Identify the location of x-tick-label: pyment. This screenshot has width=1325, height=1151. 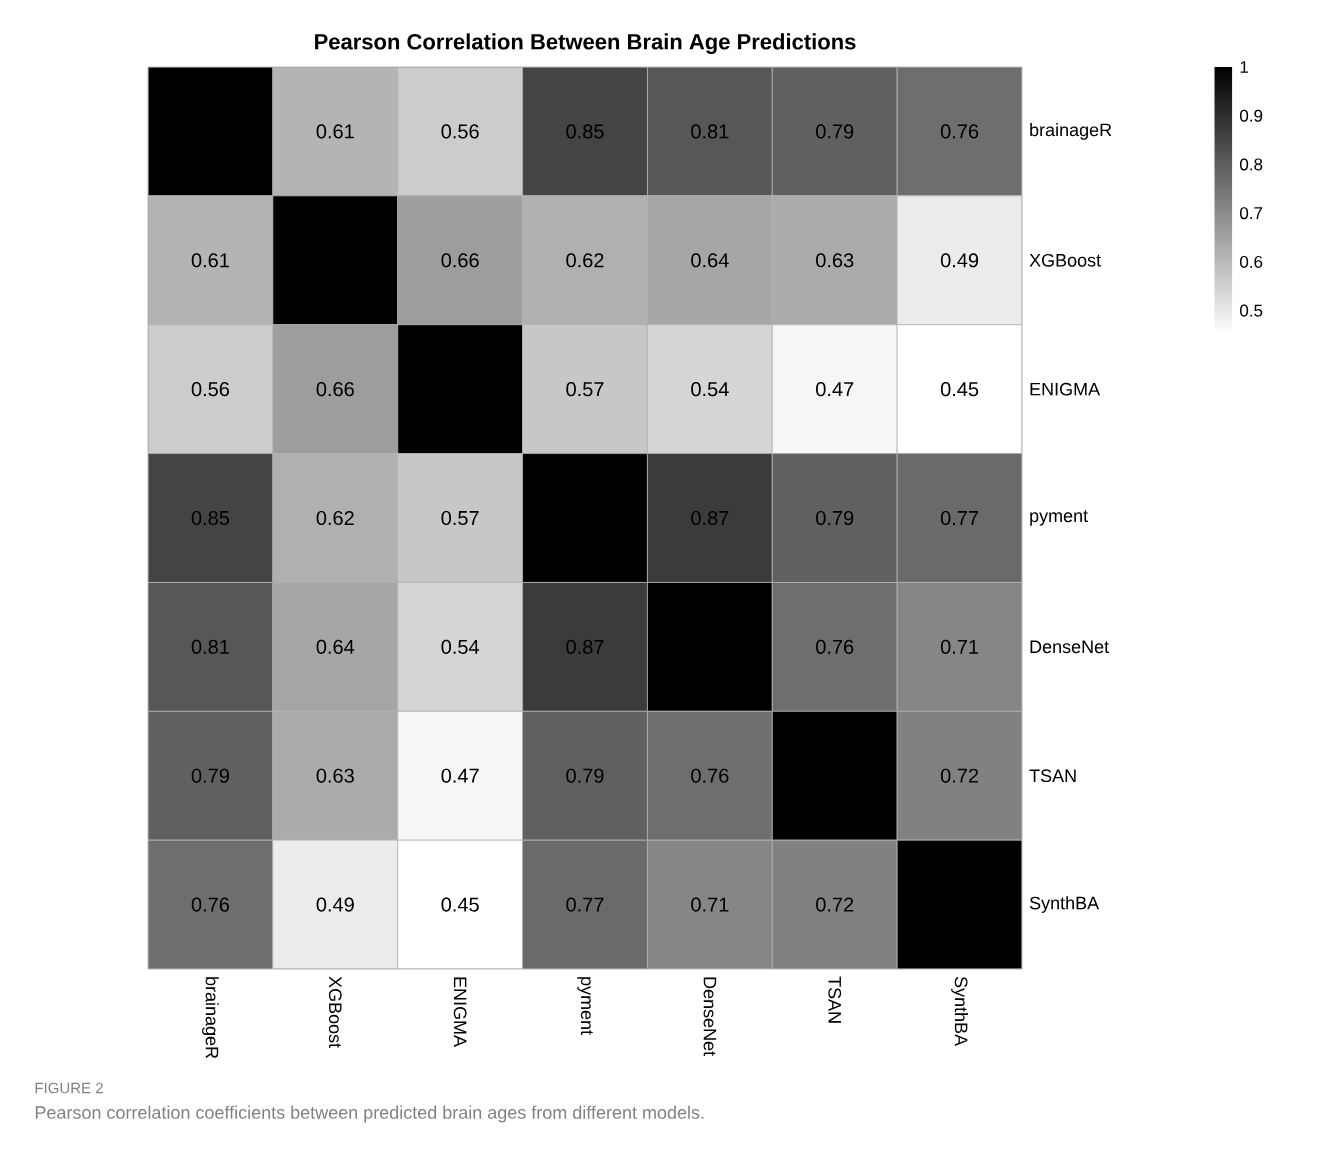
(585, 1006).